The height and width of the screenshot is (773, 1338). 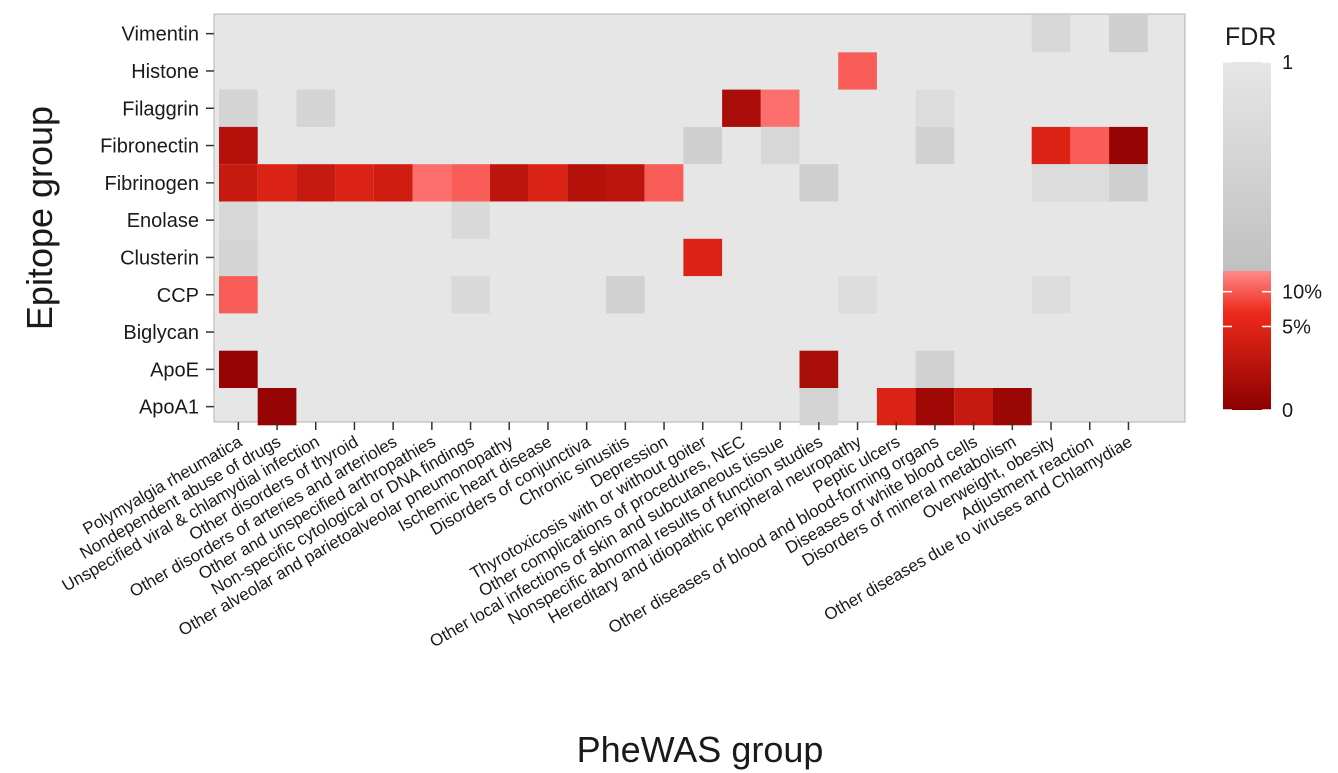 What do you see at coordinates (165, 72) in the screenshot?
I see `y-tick-label: Histone` at bounding box center [165, 72].